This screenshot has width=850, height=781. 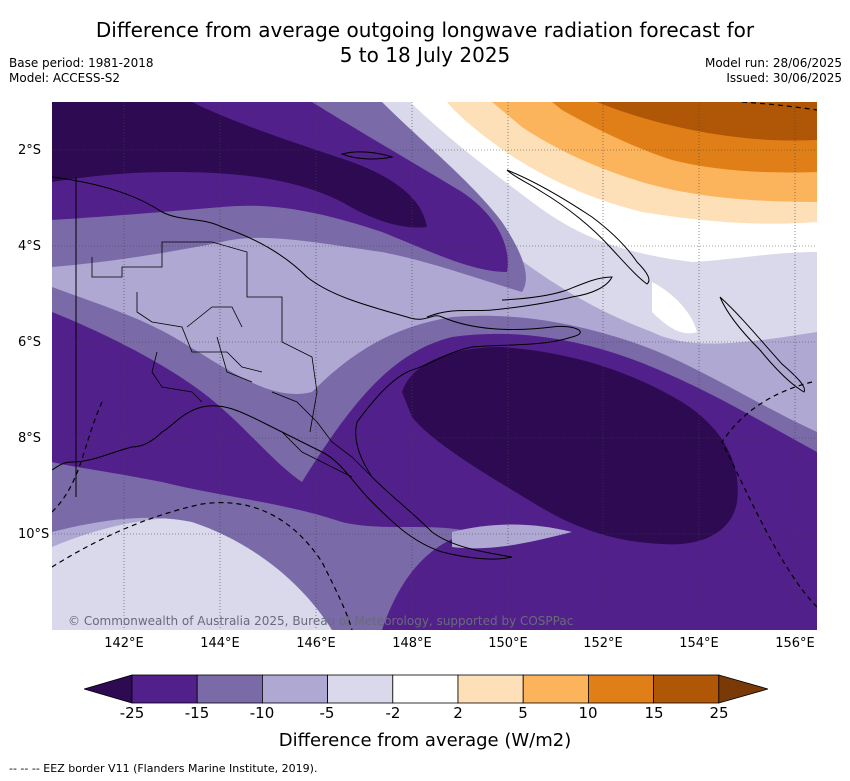 What do you see at coordinates (762, 344) in the screenshot?
I see `solomon-islands-coastline` at bounding box center [762, 344].